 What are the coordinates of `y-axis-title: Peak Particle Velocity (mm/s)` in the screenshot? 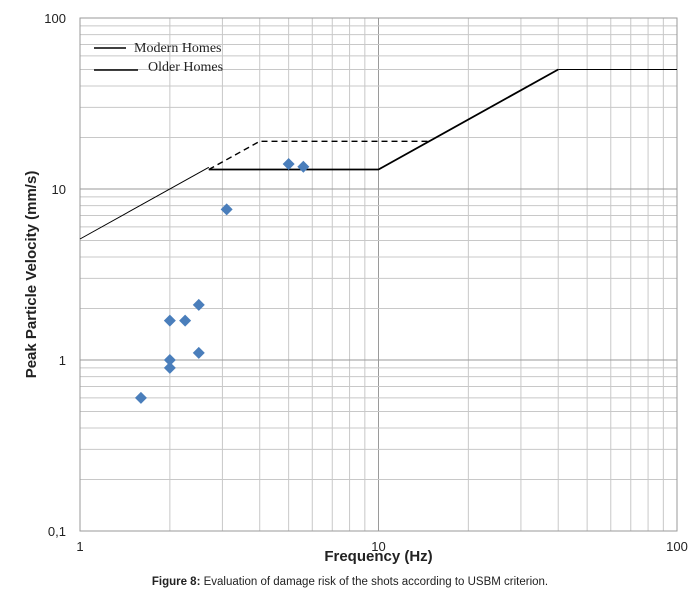 It's located at (31, 275).